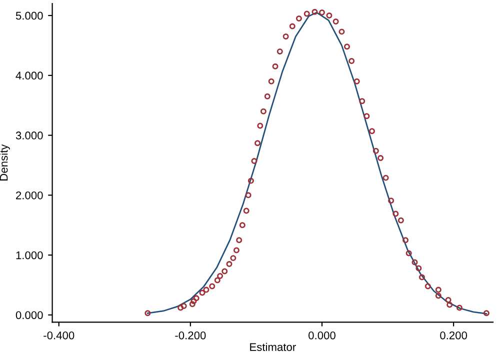 The image size is (498, 354). What do you see at coordinates (322, 335) in the screenshot?
I see `x-tick-label: 0.000` at bounding box center [322, 335].